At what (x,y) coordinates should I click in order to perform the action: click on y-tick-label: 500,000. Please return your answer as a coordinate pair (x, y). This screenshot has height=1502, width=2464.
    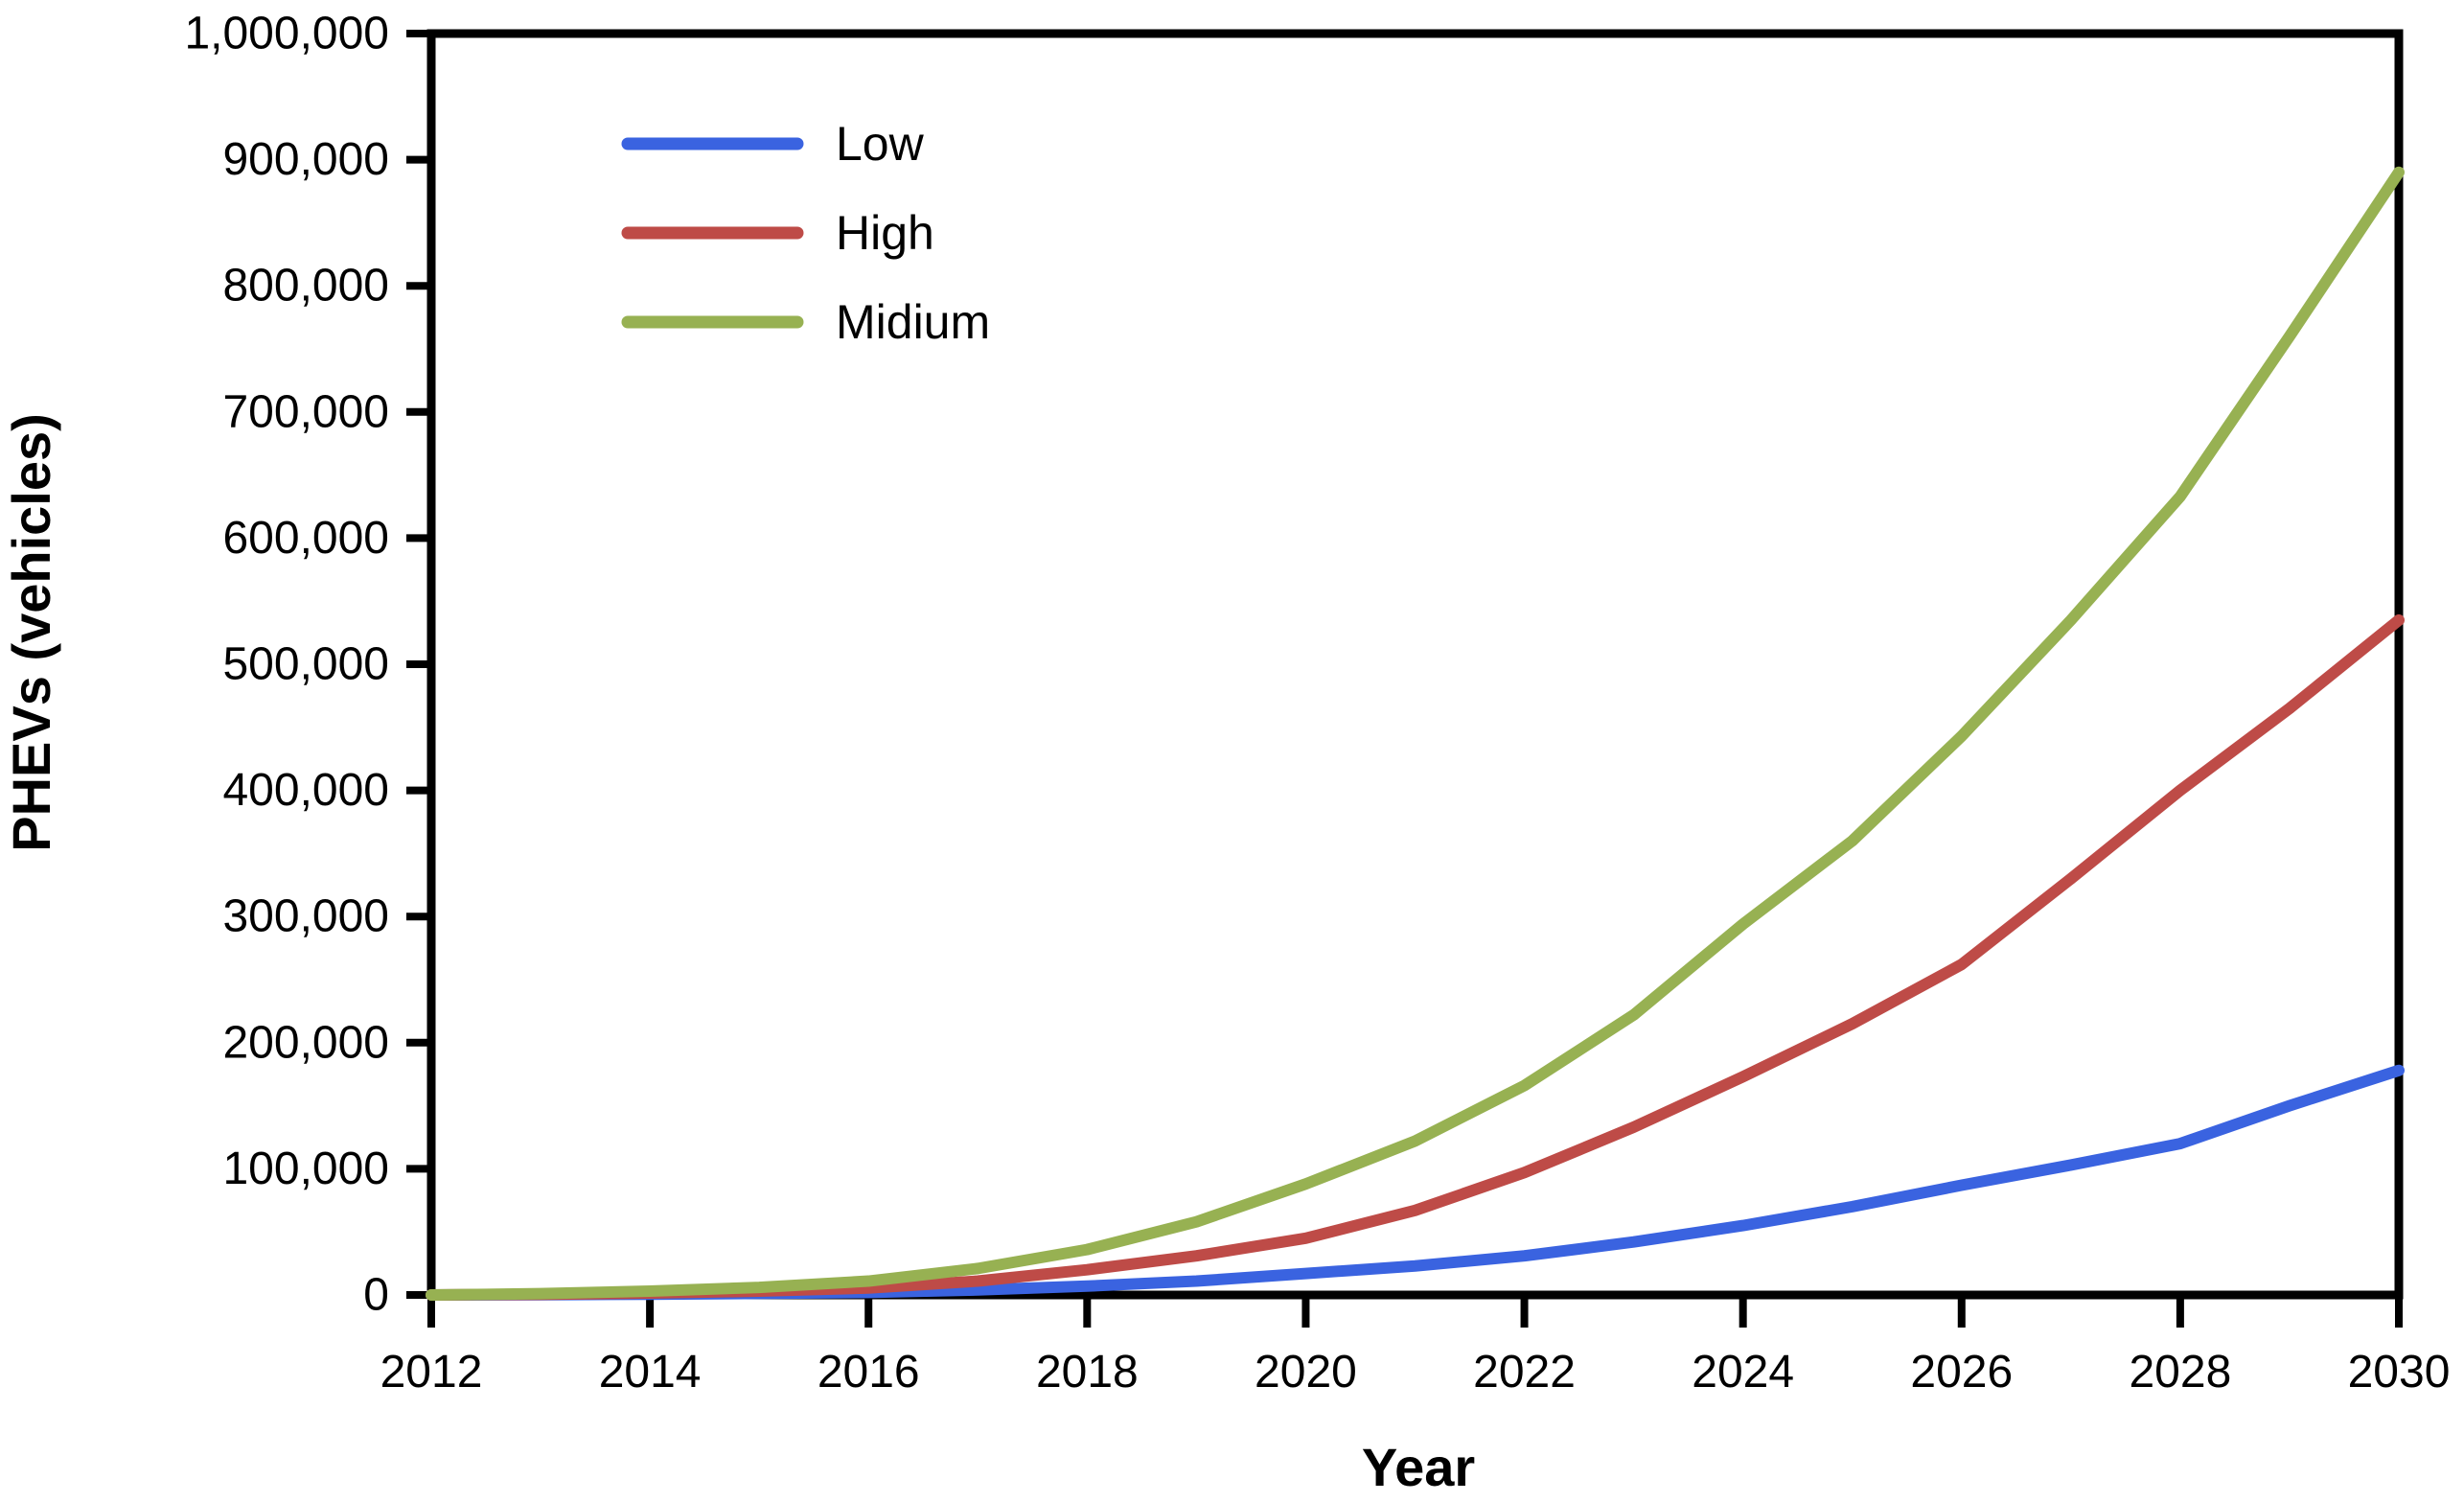
    Looking at the image, I should click on (305, 664).